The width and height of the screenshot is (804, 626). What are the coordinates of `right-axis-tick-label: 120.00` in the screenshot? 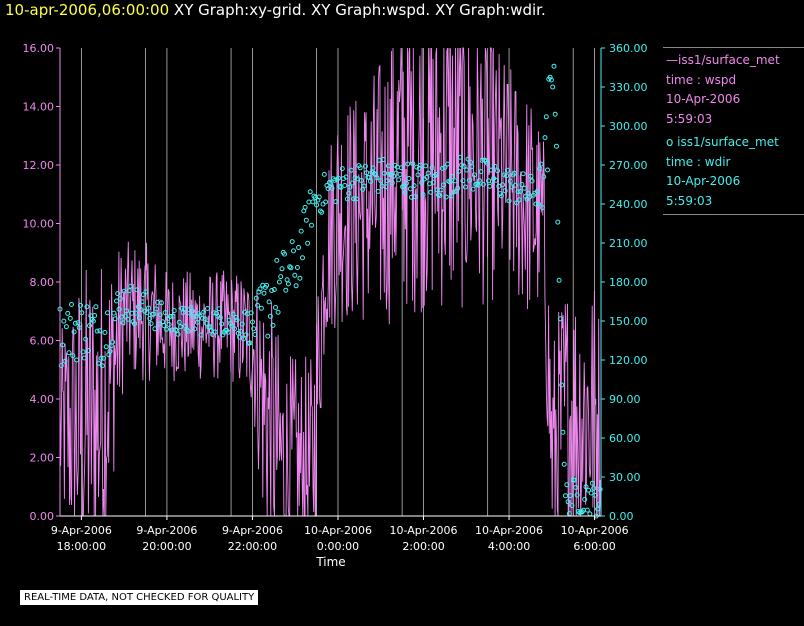 It's located at (628, 360).